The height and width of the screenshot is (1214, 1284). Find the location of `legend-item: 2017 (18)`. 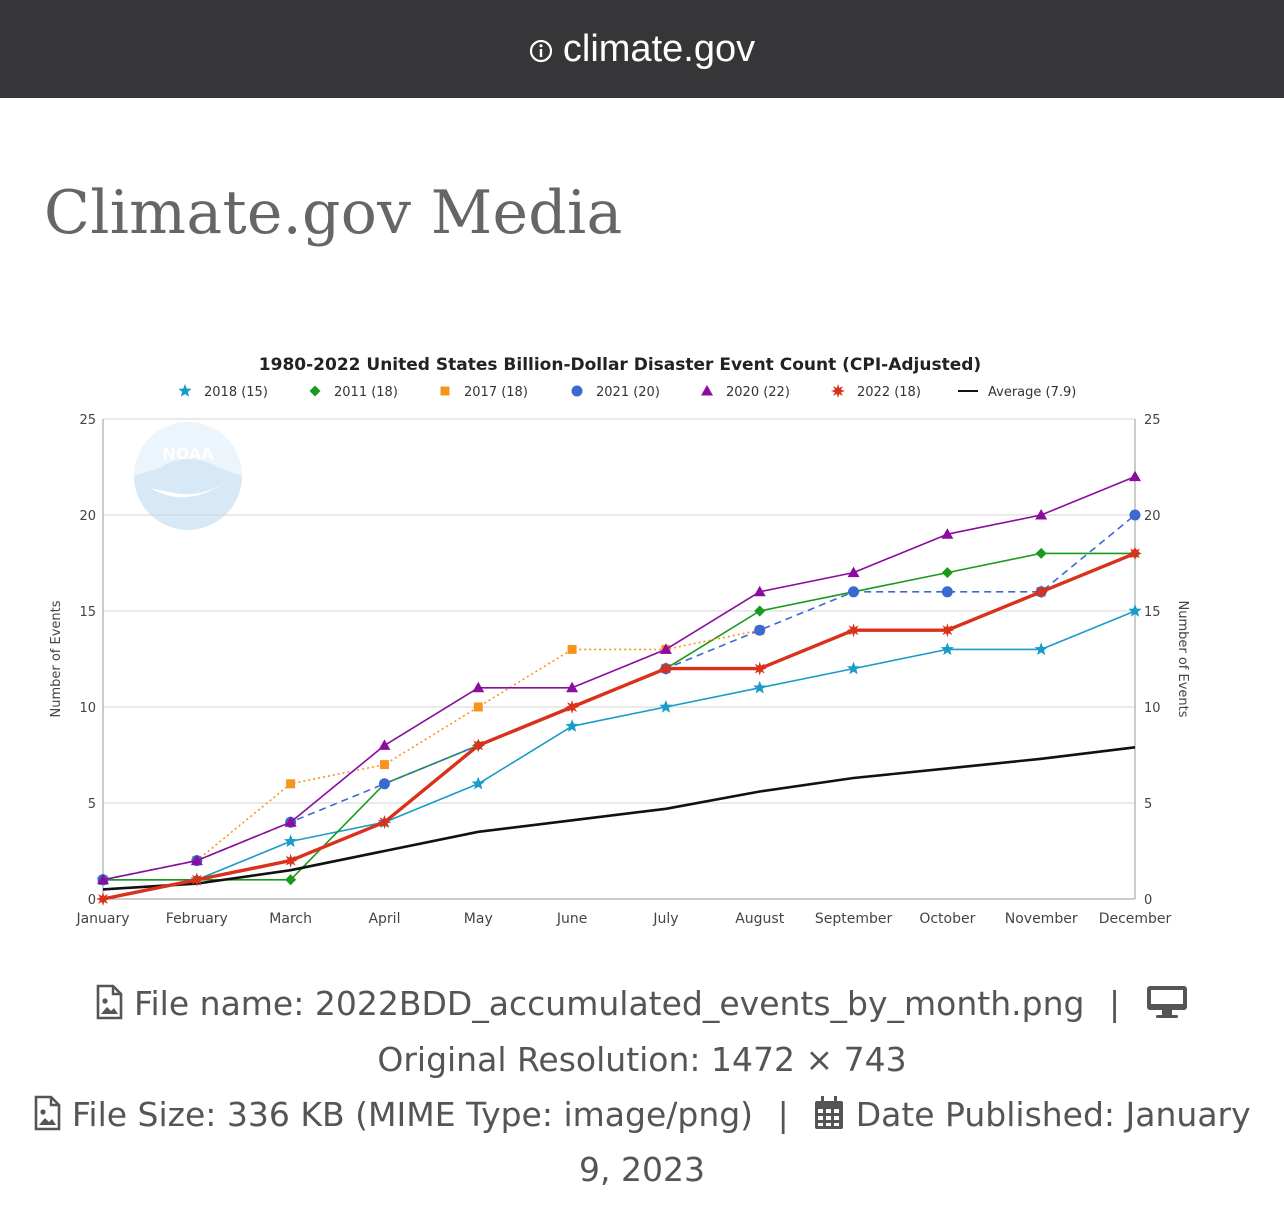

legend-item: 2017 (18) is located at coordinates (484, 392).